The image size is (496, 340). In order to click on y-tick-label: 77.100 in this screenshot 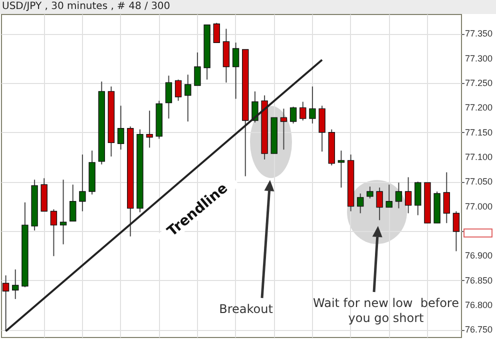, I will do `click(479, 157)`.